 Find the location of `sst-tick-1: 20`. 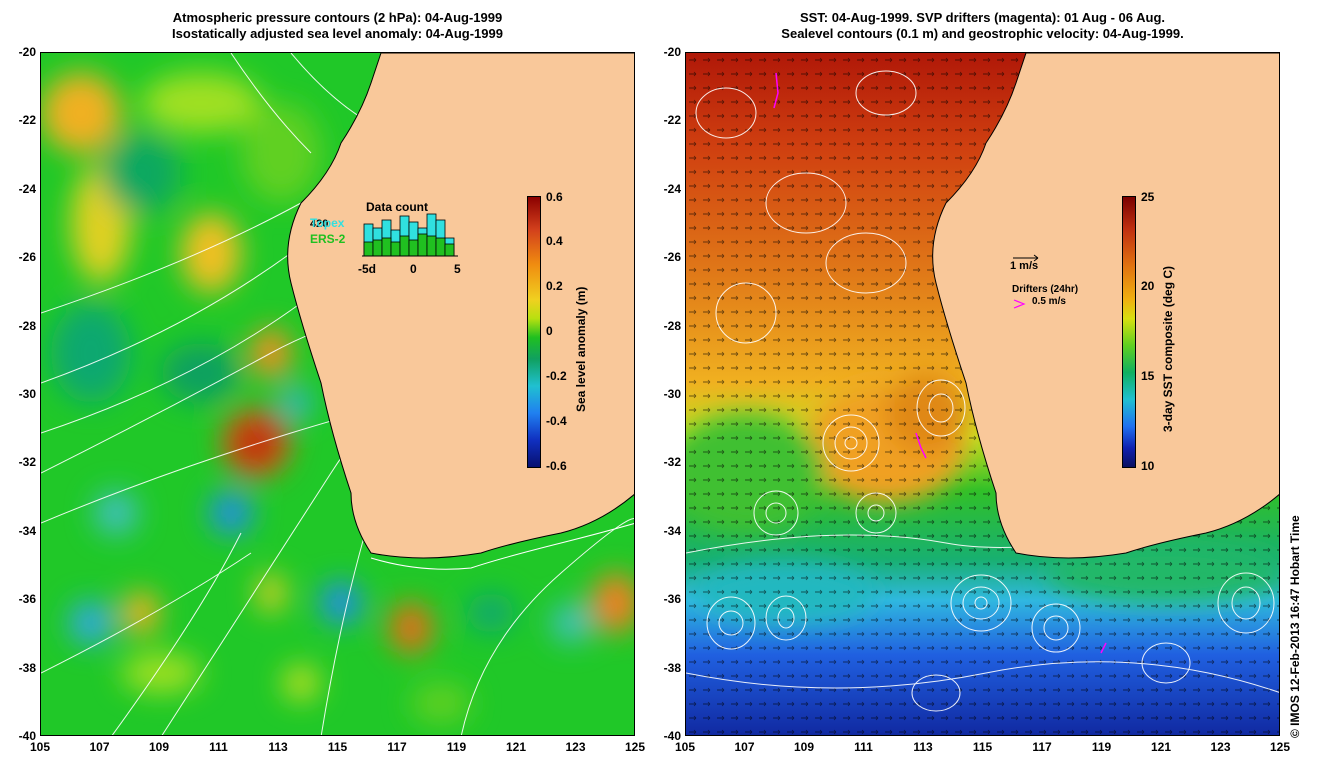

sst-tick-1: 20 is located at coordinates (1148, 286).